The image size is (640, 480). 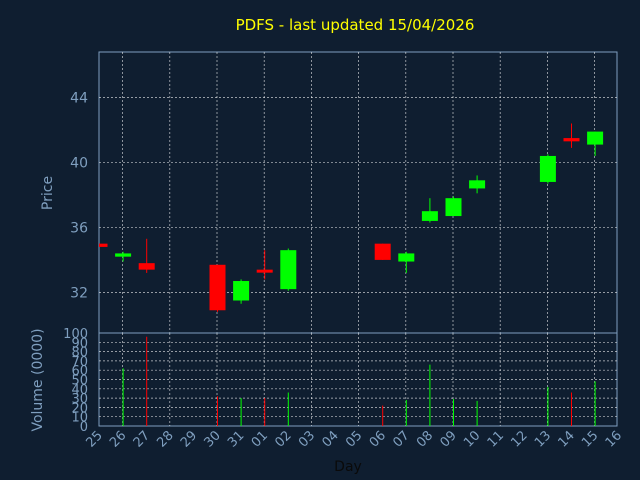 What do you see at coordinates (79, 293) in the screenshot?
I see `price-tick-label: 32` at bounding box center [79, 293].